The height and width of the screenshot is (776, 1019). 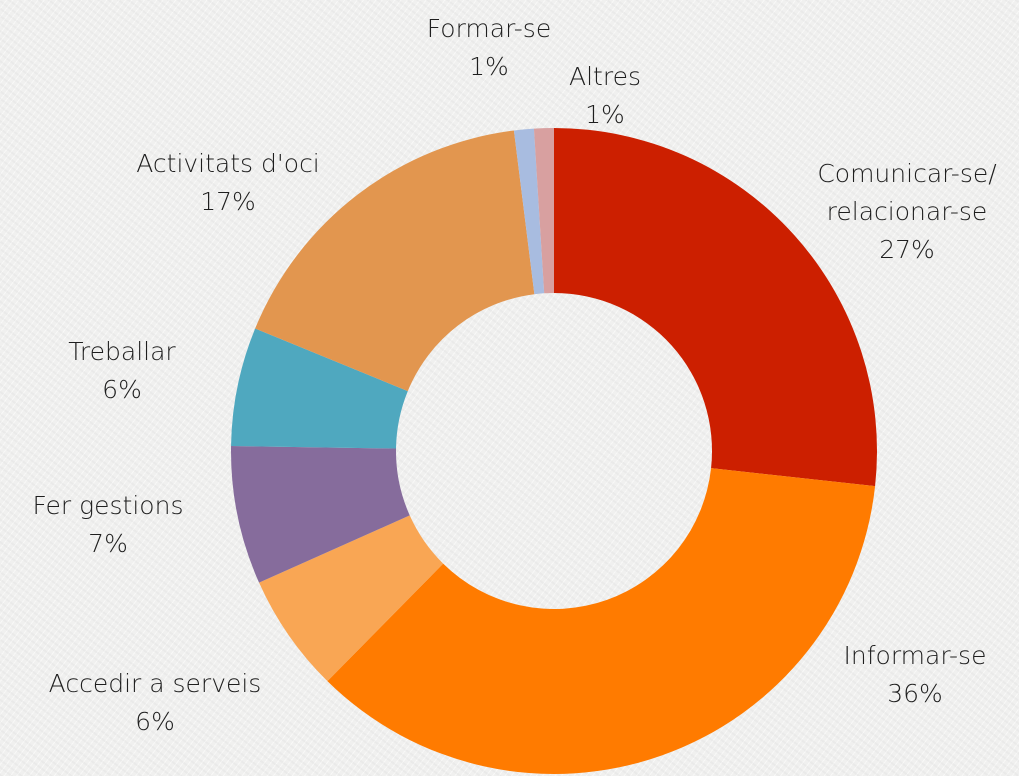 I want to click on value-label: 36%, so click(x=915, y=693).